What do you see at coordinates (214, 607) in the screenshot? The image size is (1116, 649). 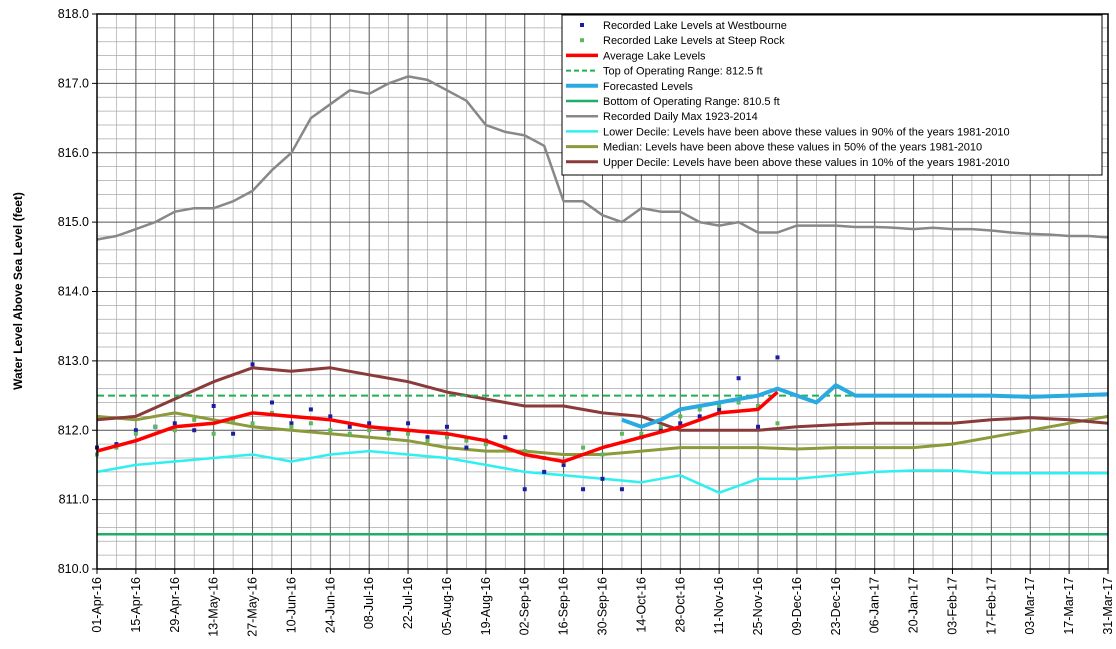 I see `x-tick-label: 13-May-16` at bounding box center [214, 607].